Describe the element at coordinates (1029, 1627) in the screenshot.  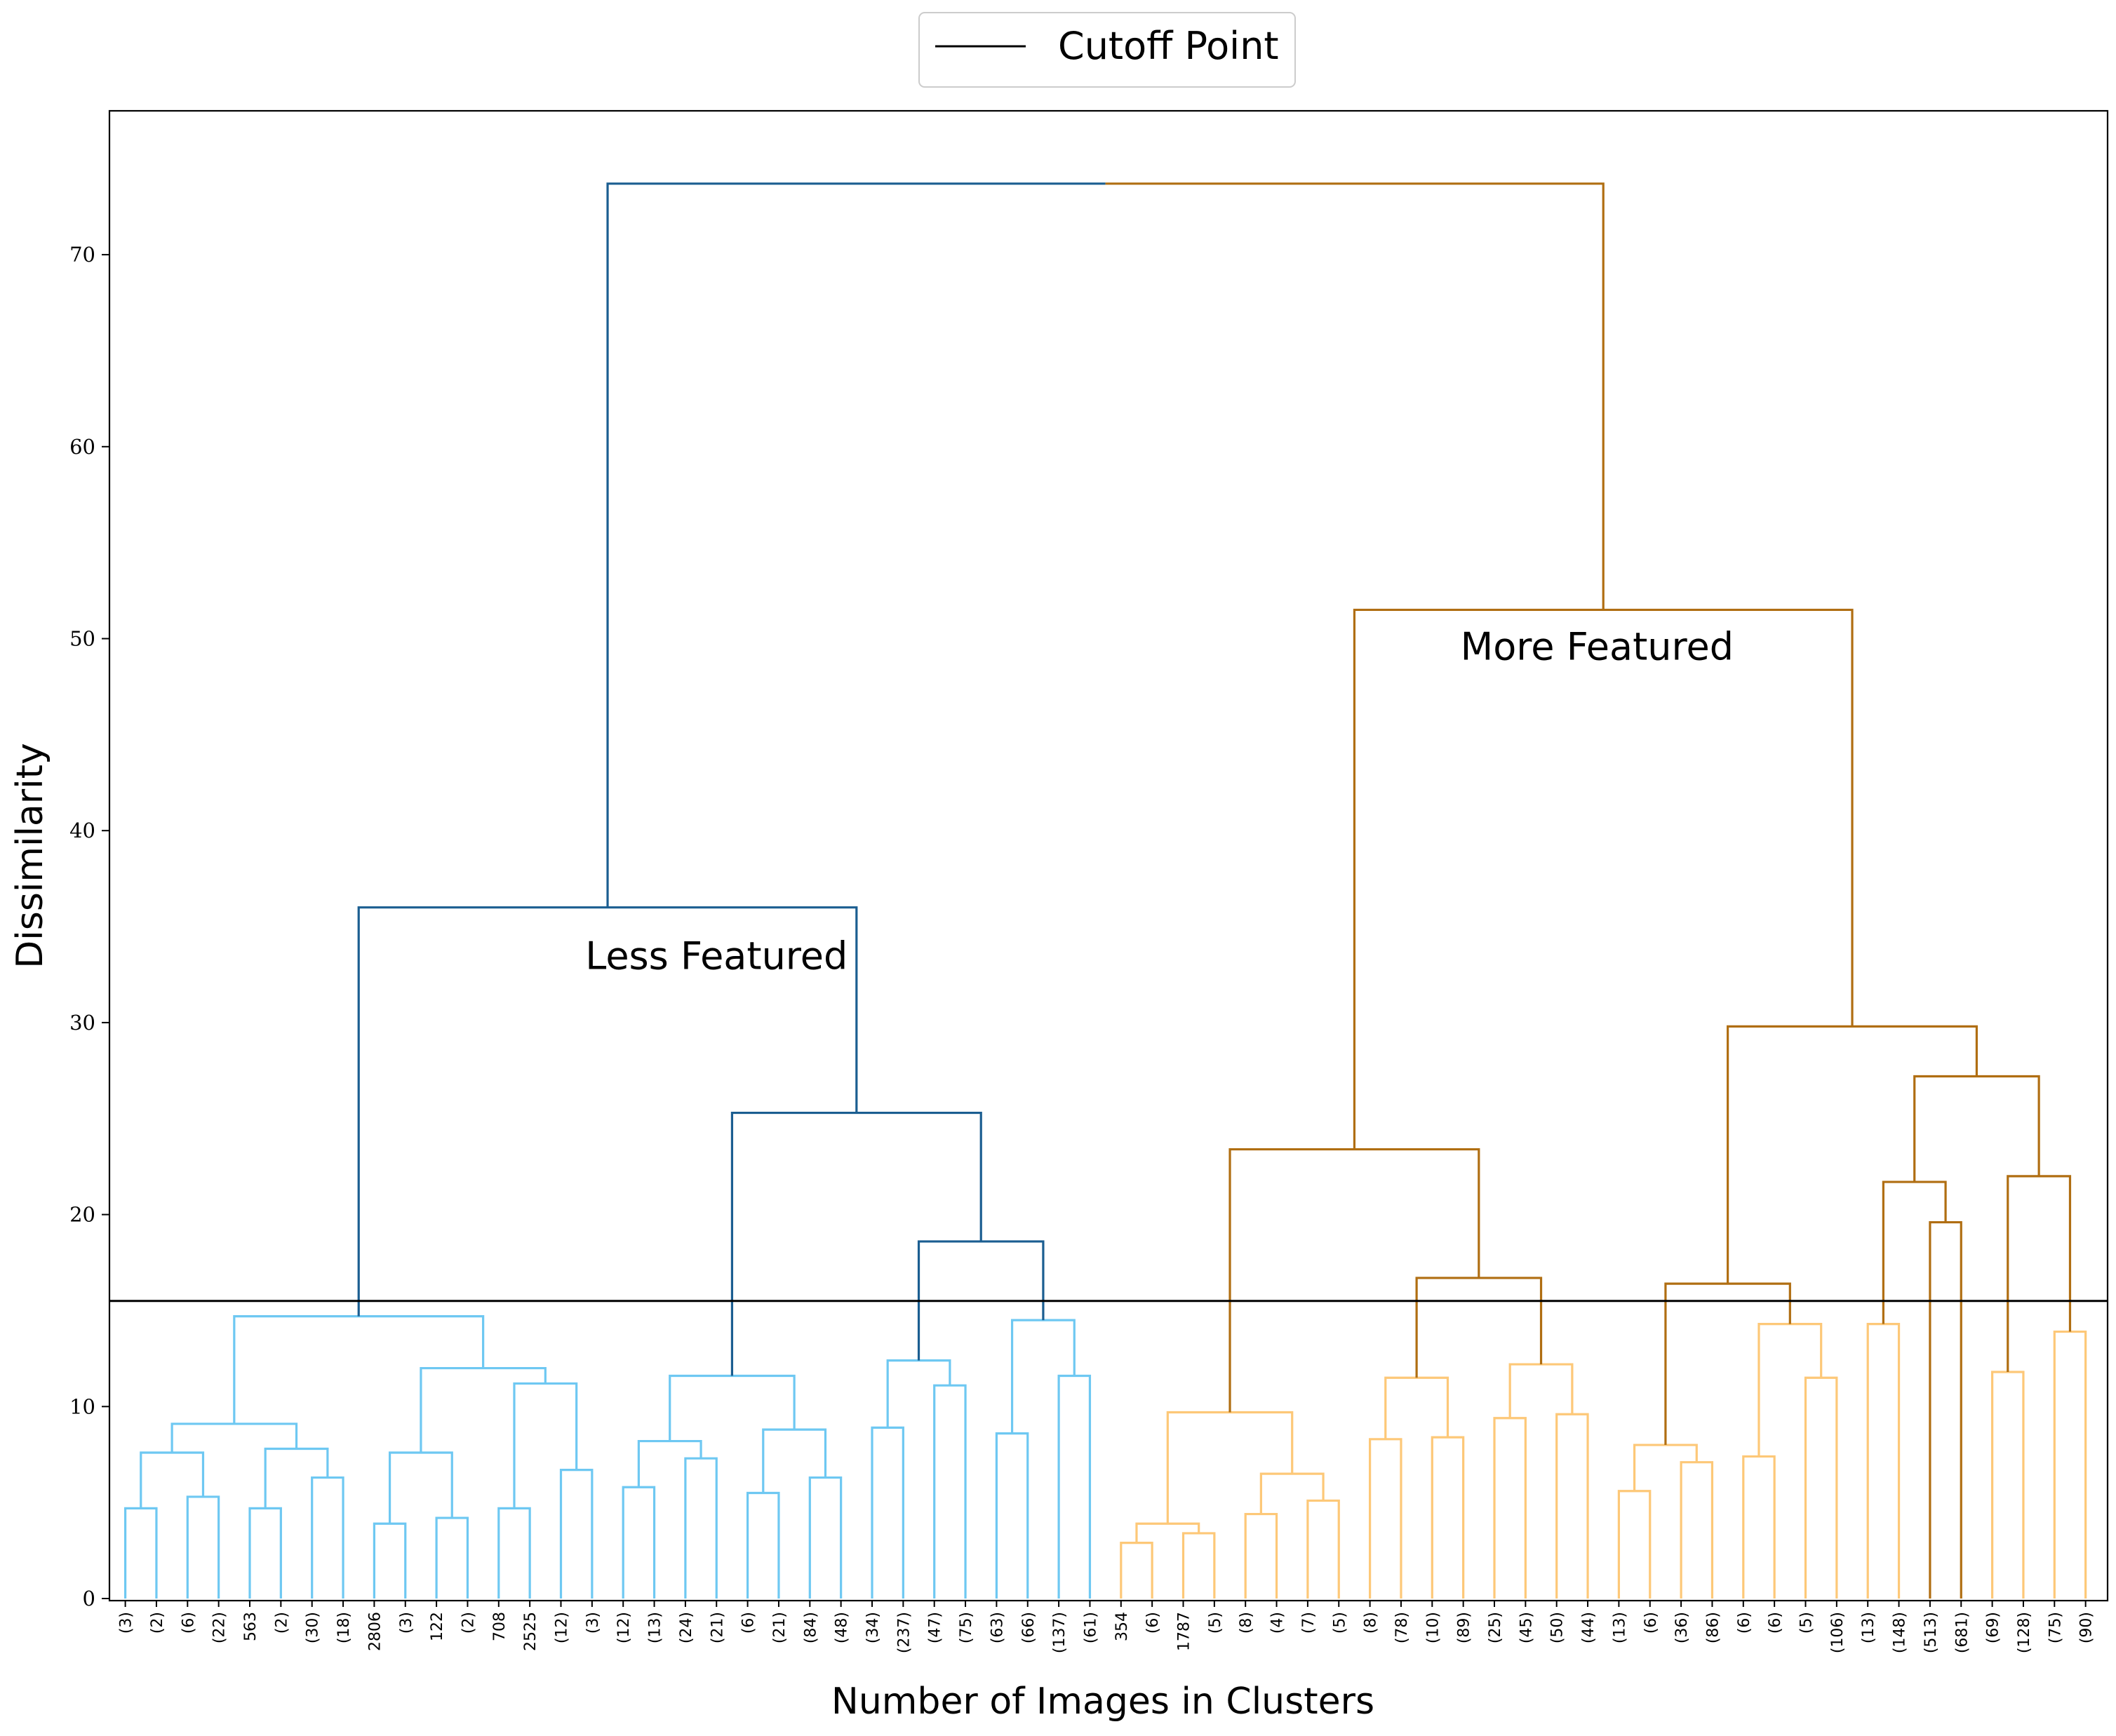
I see `leaf-label: (66)` at that location.